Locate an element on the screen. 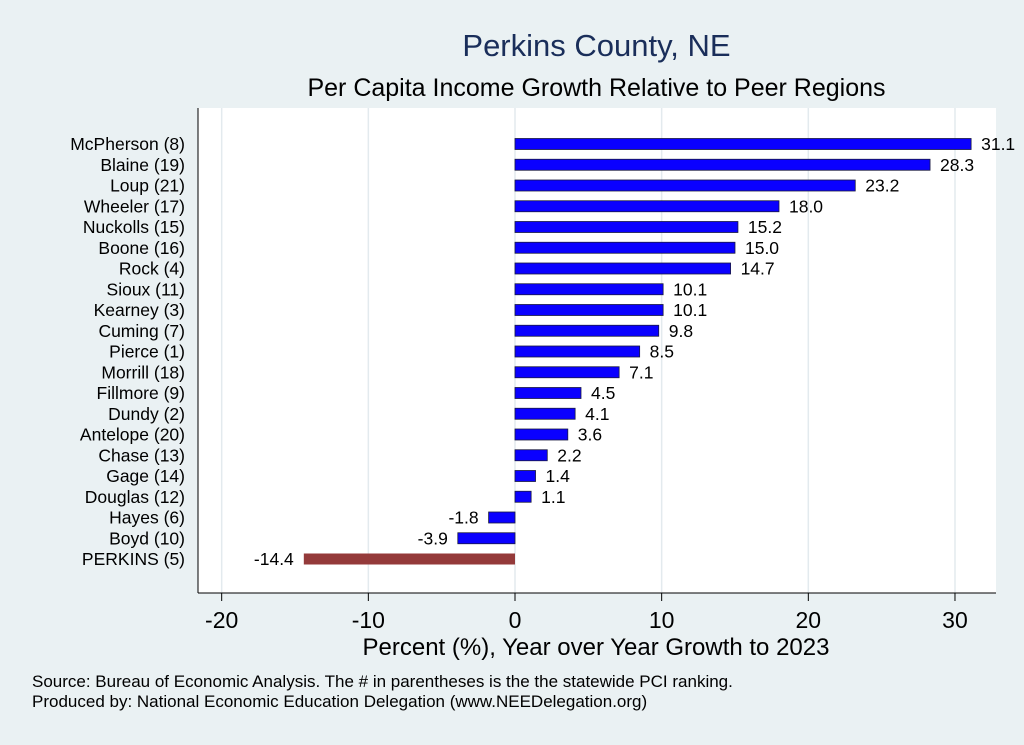 Image resolution: width=1024 pixels, height=745 pixels. x-tick-label: 0 is located at coordinates (515, 620).